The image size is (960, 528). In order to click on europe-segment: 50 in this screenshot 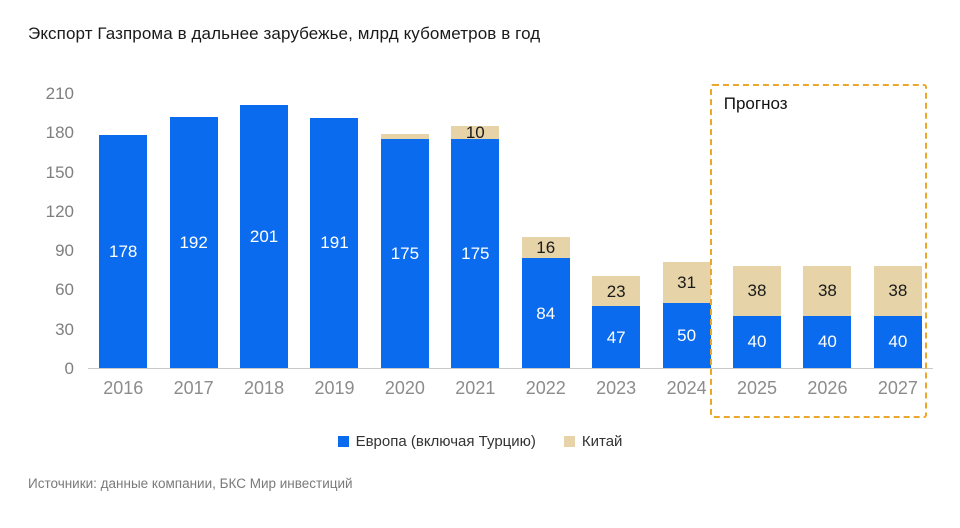, I will do `click(686, 335)`.